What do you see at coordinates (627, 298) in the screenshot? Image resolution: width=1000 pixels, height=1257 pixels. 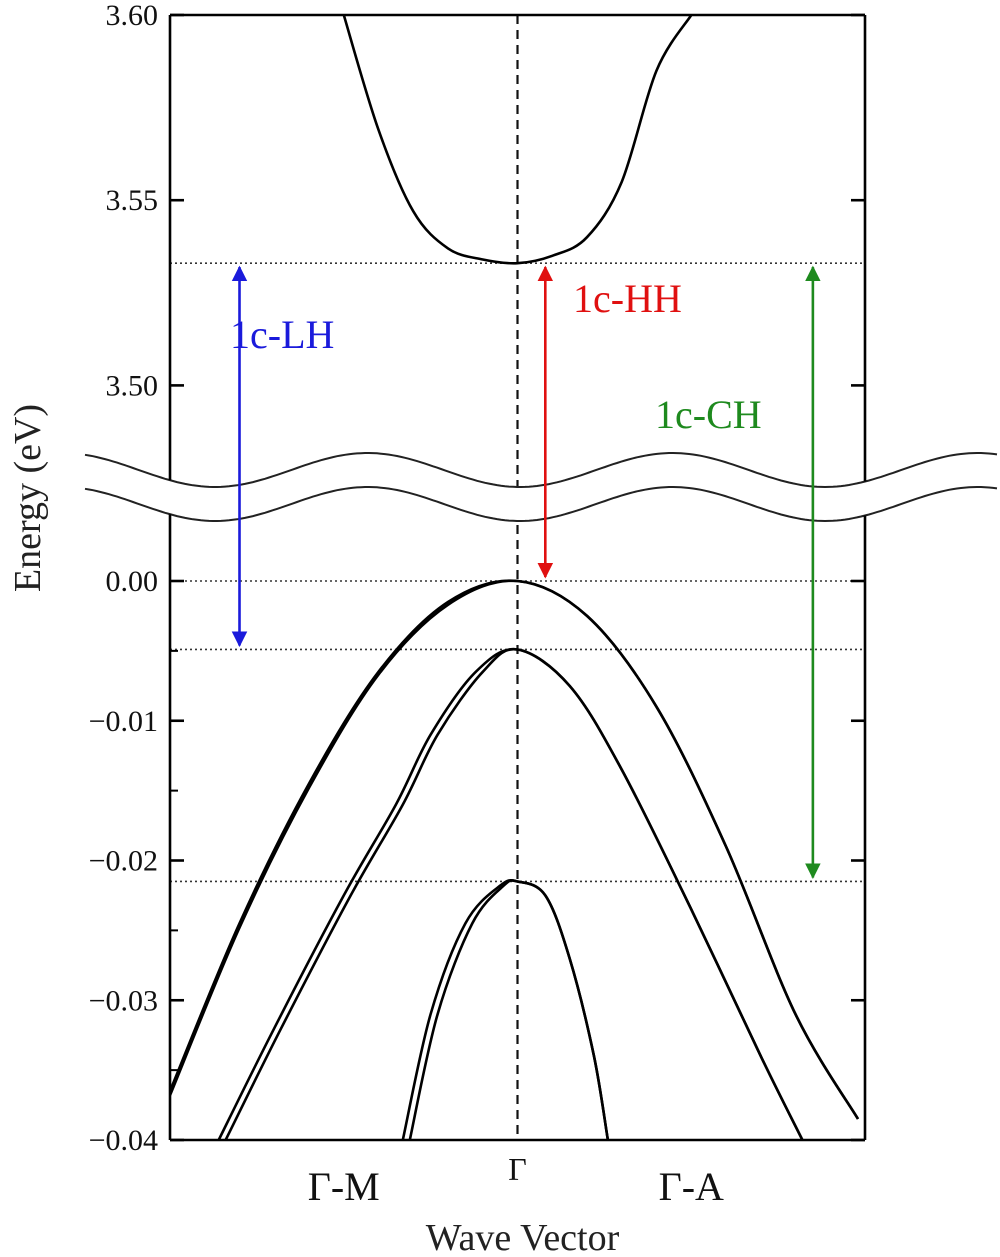 I see `transition-label: 1c-HH` at bounding box center [627, 298].